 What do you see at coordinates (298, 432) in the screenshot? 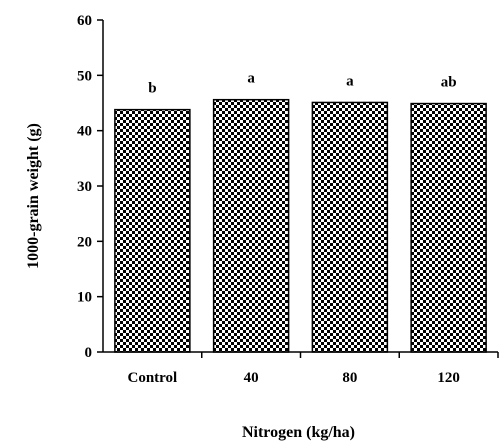
I see `x-axis-title: Nitrogen (kg/ha)` at bounding box center [298, 432].